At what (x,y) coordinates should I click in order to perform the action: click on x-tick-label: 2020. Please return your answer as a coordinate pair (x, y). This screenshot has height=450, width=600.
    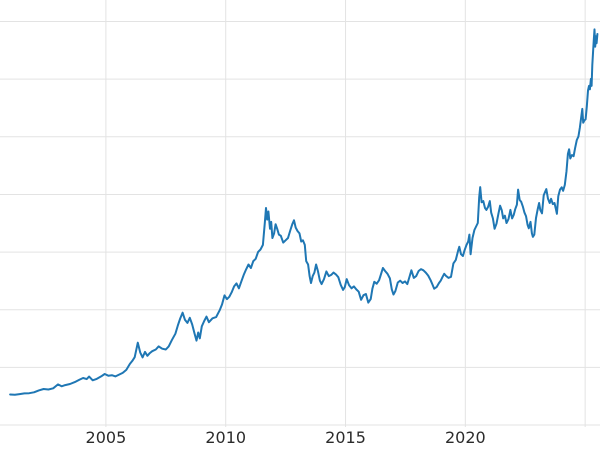
    Looking at the image, I should click on (465, 437).